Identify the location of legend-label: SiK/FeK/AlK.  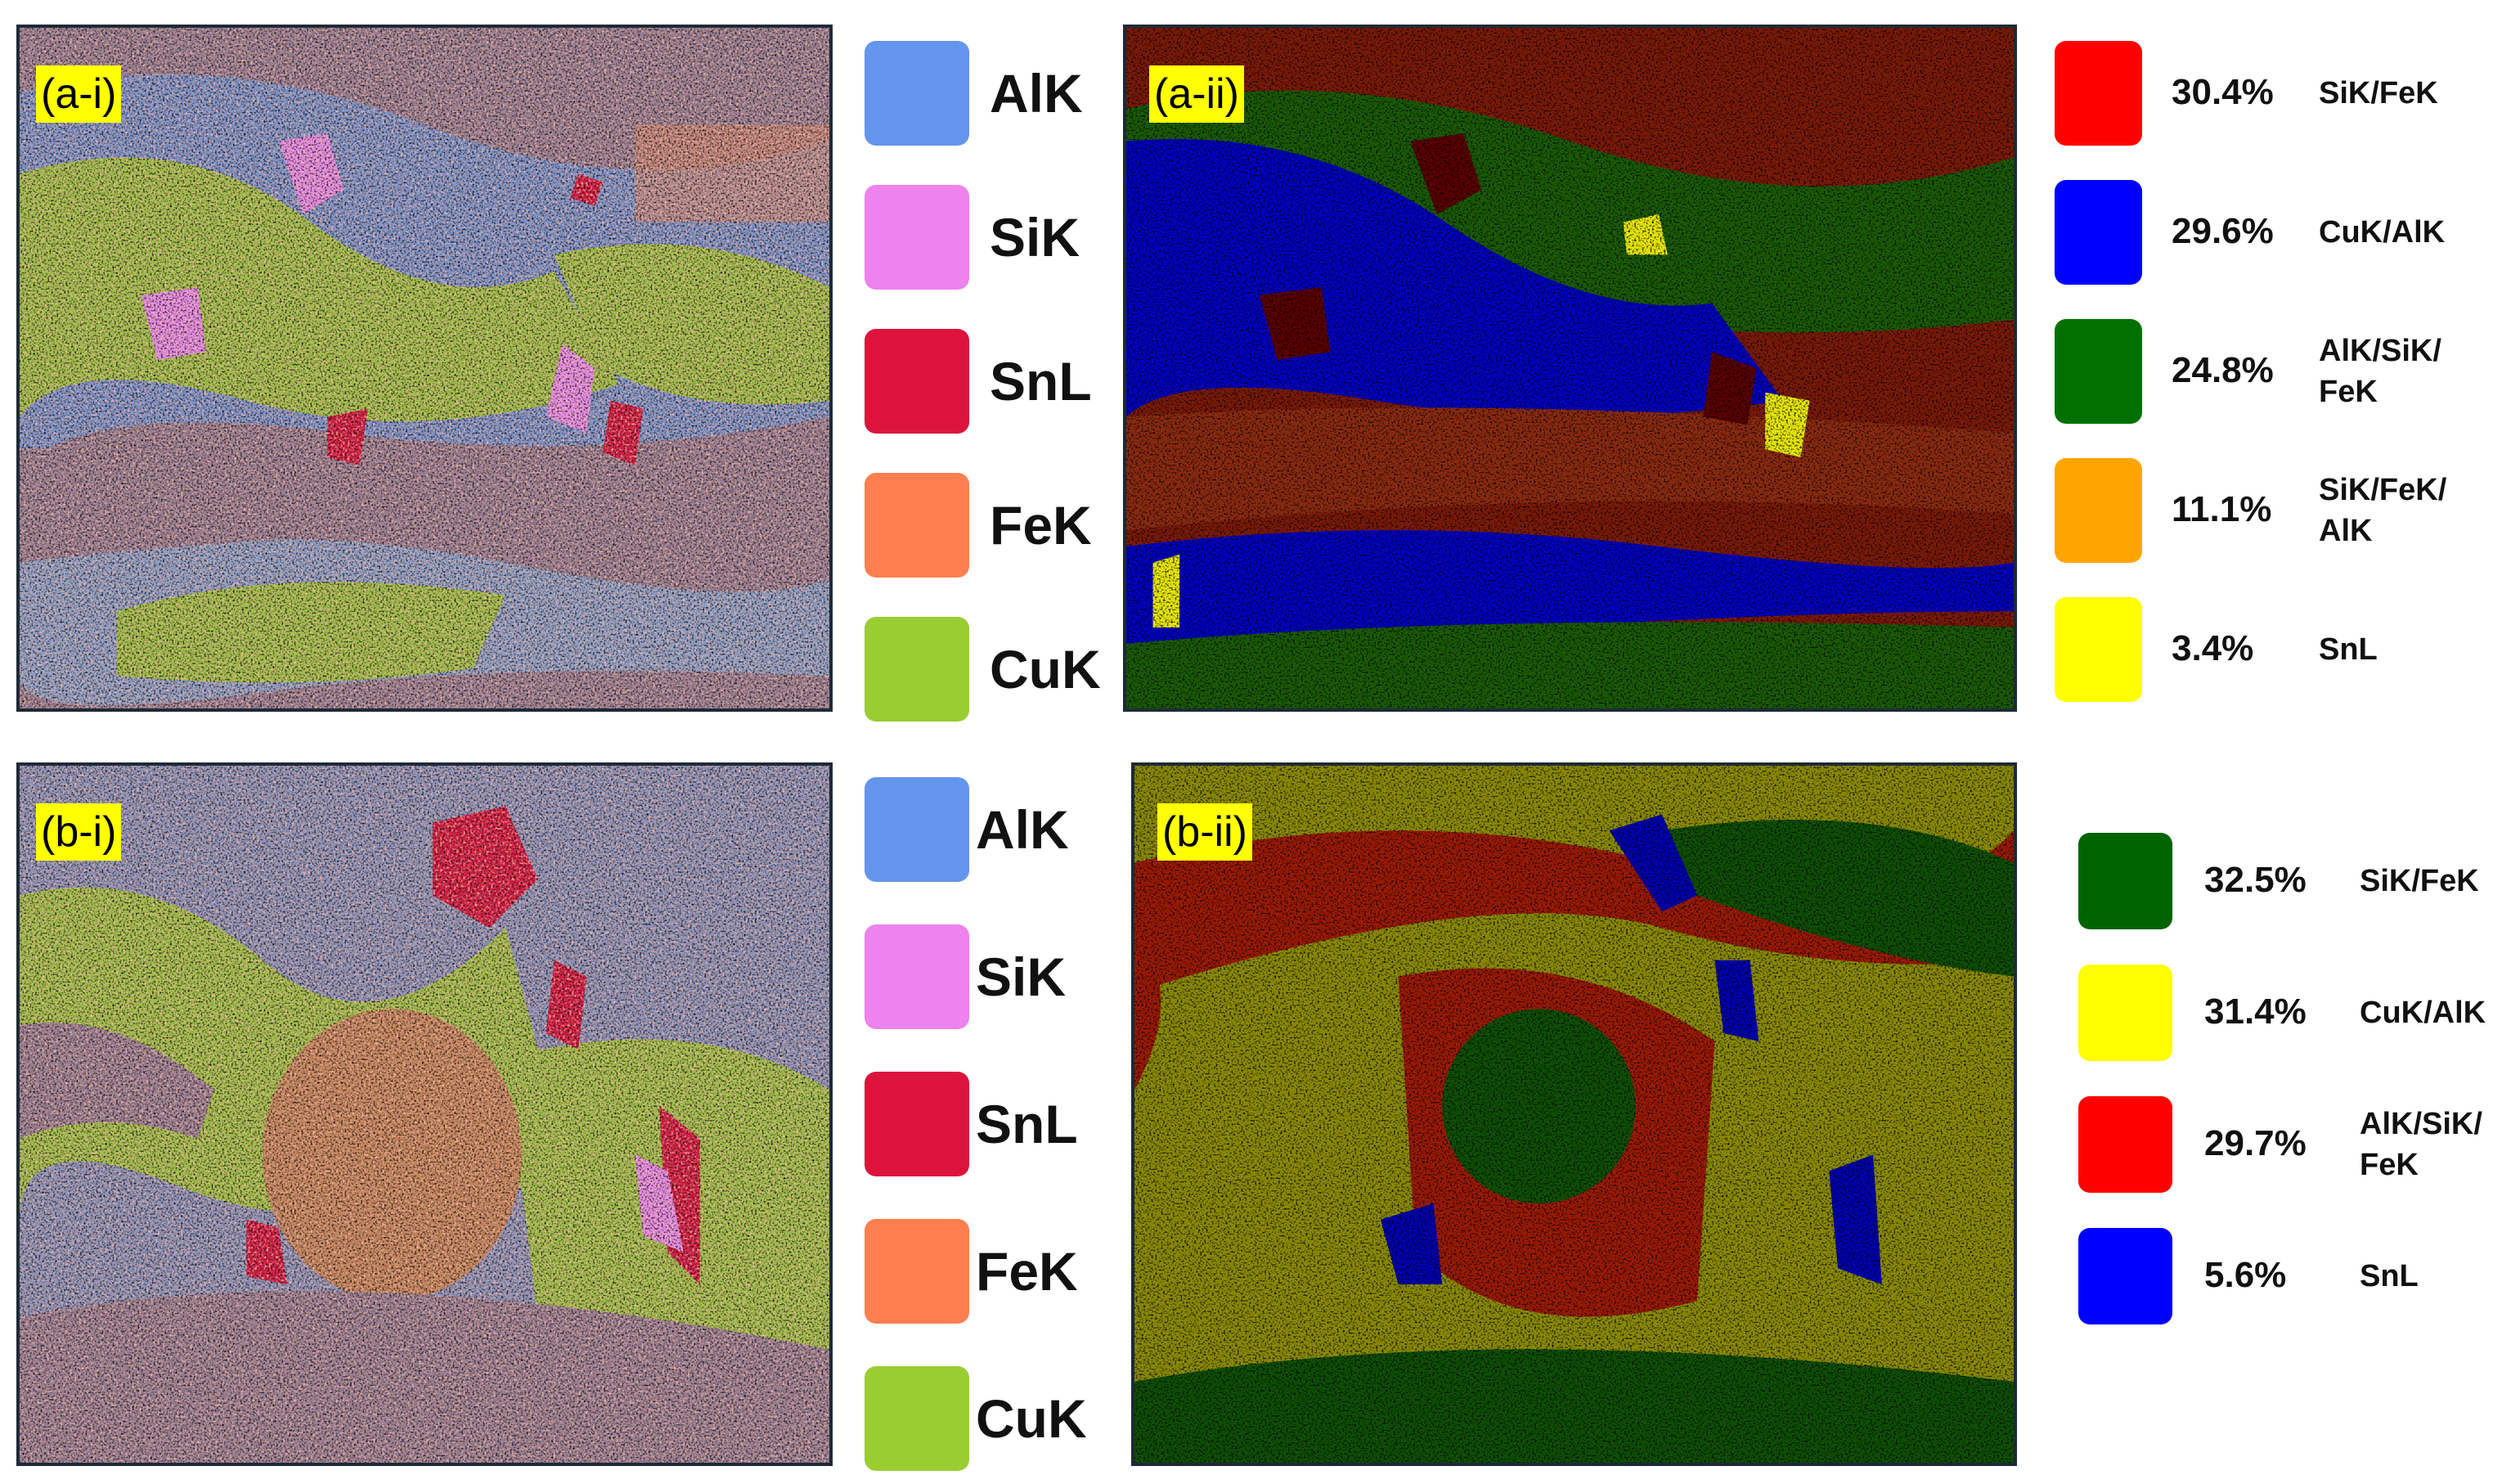
(2383, 510).